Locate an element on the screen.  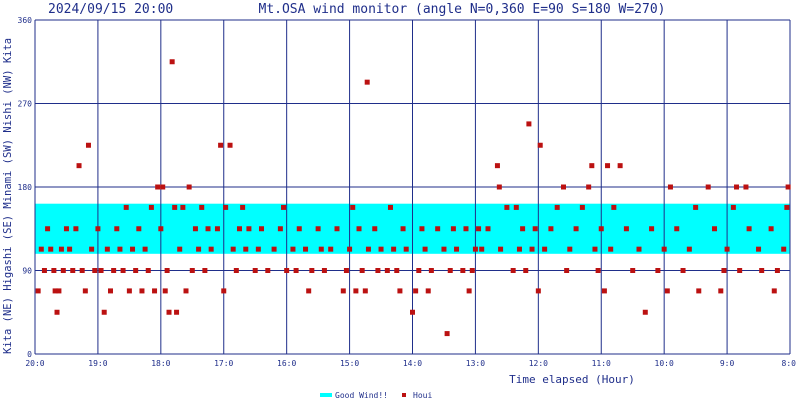
legend-houi-swatch is located at coordinates (404, 395).